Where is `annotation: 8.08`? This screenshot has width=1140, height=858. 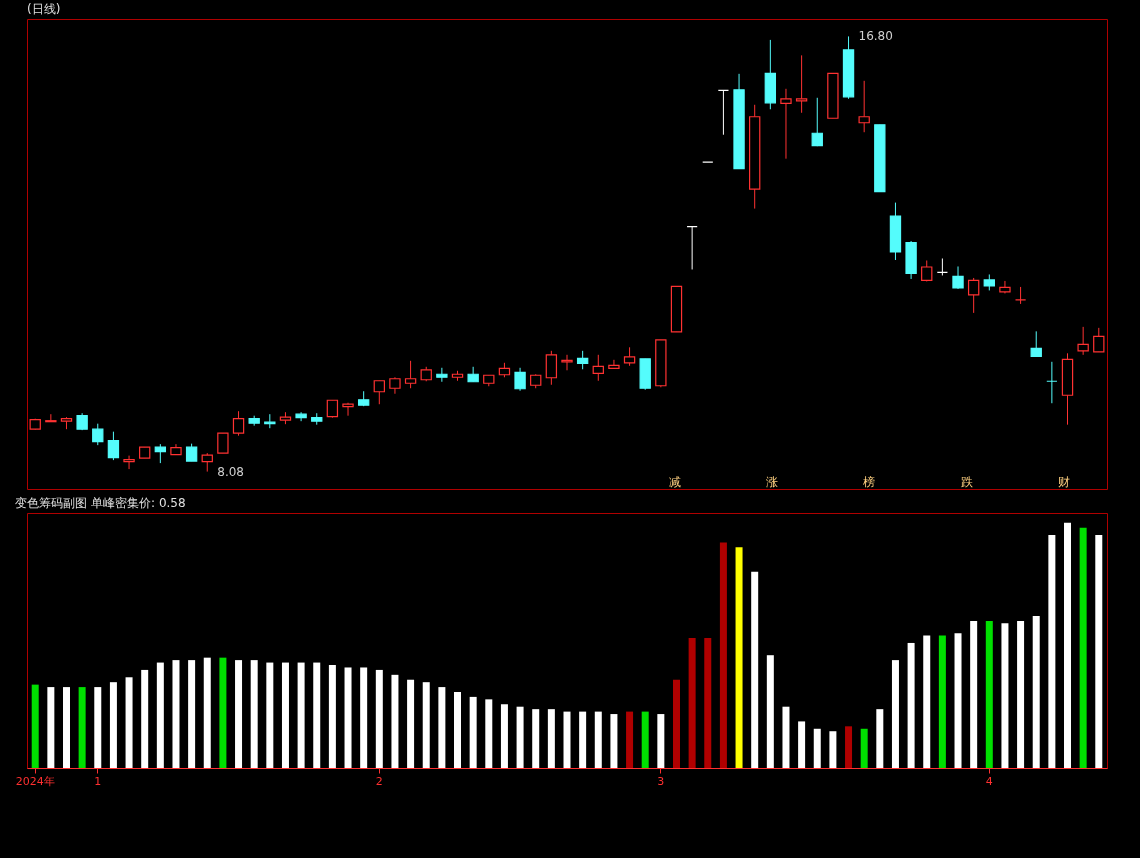
annotation: 8.08 is located at coordinates (230, 471).